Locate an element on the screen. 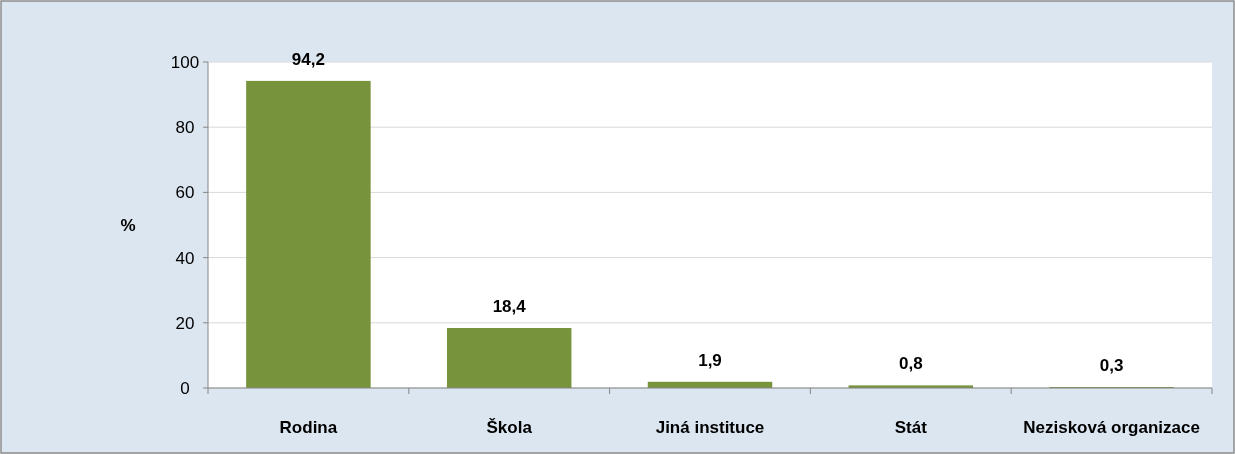  data-label: 0,8 is located at coordinates (910, 364).